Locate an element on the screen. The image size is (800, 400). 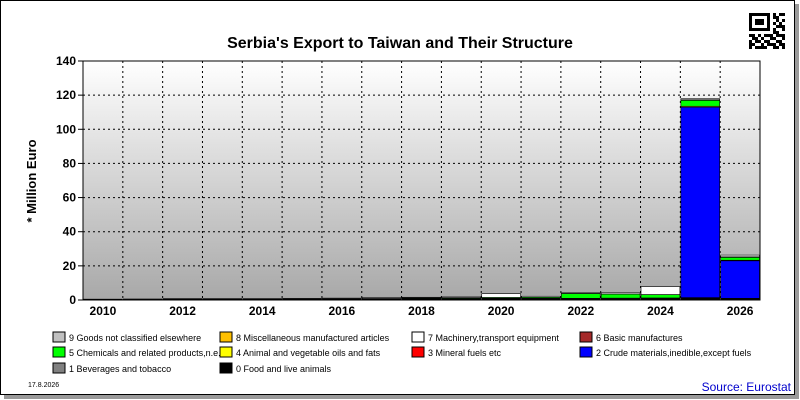
source-label: Source: Eurostat is located at coordinates (747, 387).